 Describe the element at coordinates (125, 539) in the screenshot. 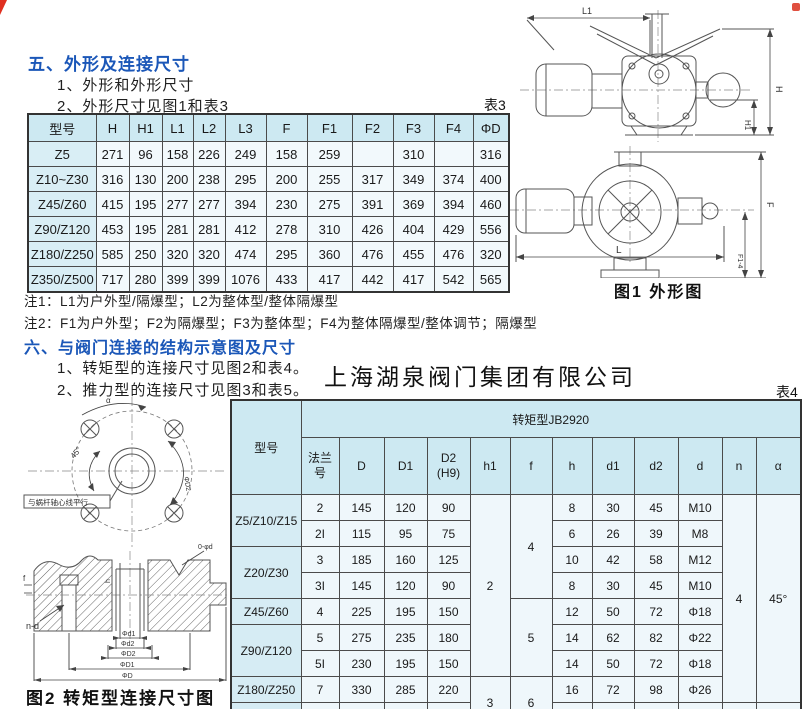

I see `figure2-connection-drawing: α 45° ΦD2 与蜗杆轴心线平行 n-d` at that location.